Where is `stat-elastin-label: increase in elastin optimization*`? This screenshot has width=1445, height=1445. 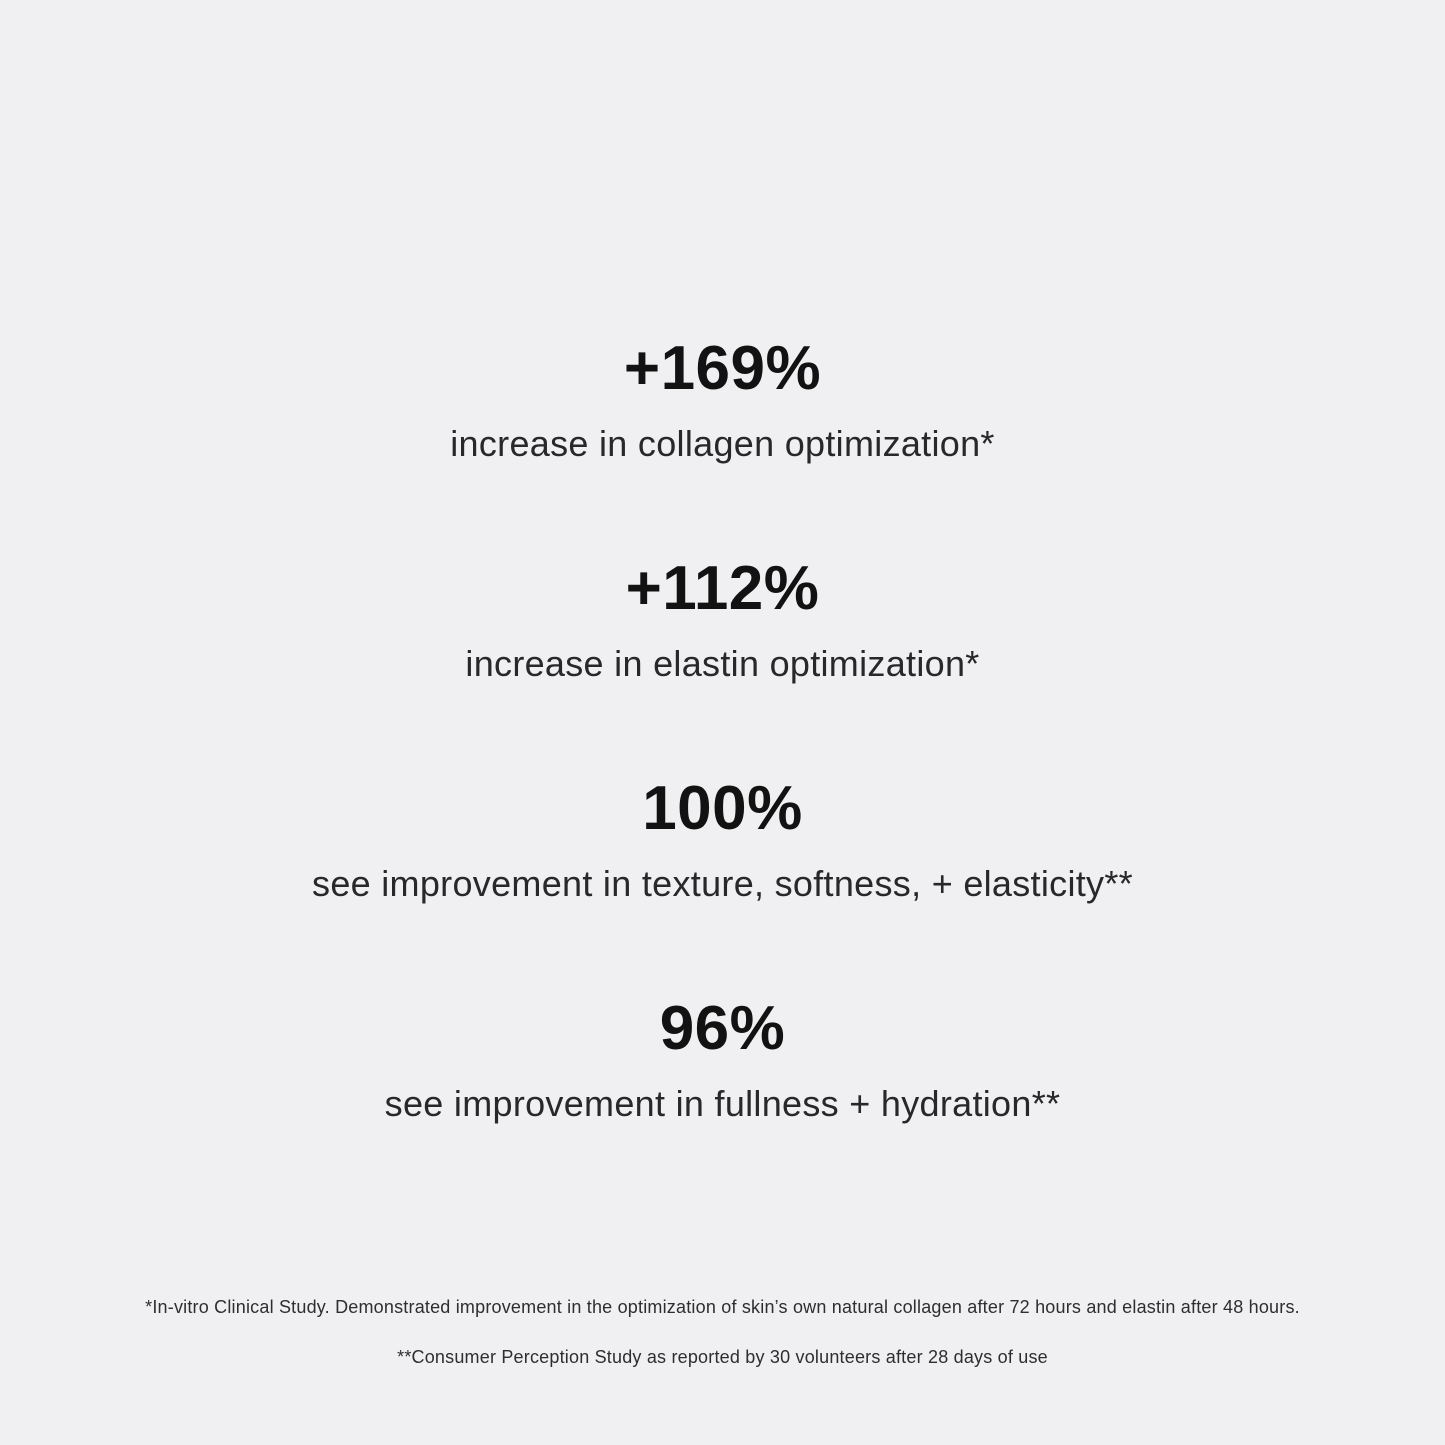
stat-elastin-label: increase in elastin optimization* is located at coordinates (722, 663).